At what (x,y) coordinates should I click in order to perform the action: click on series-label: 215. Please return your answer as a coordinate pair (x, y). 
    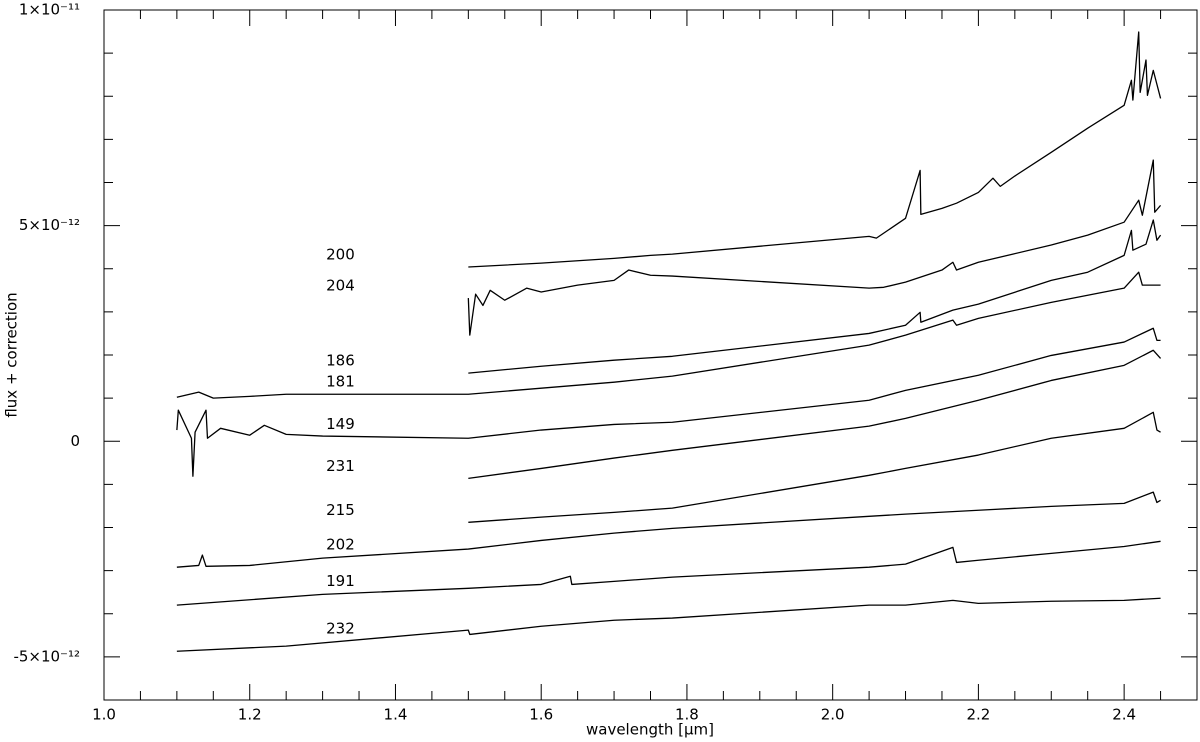
    Looking at the image, I should click on (340, 510).